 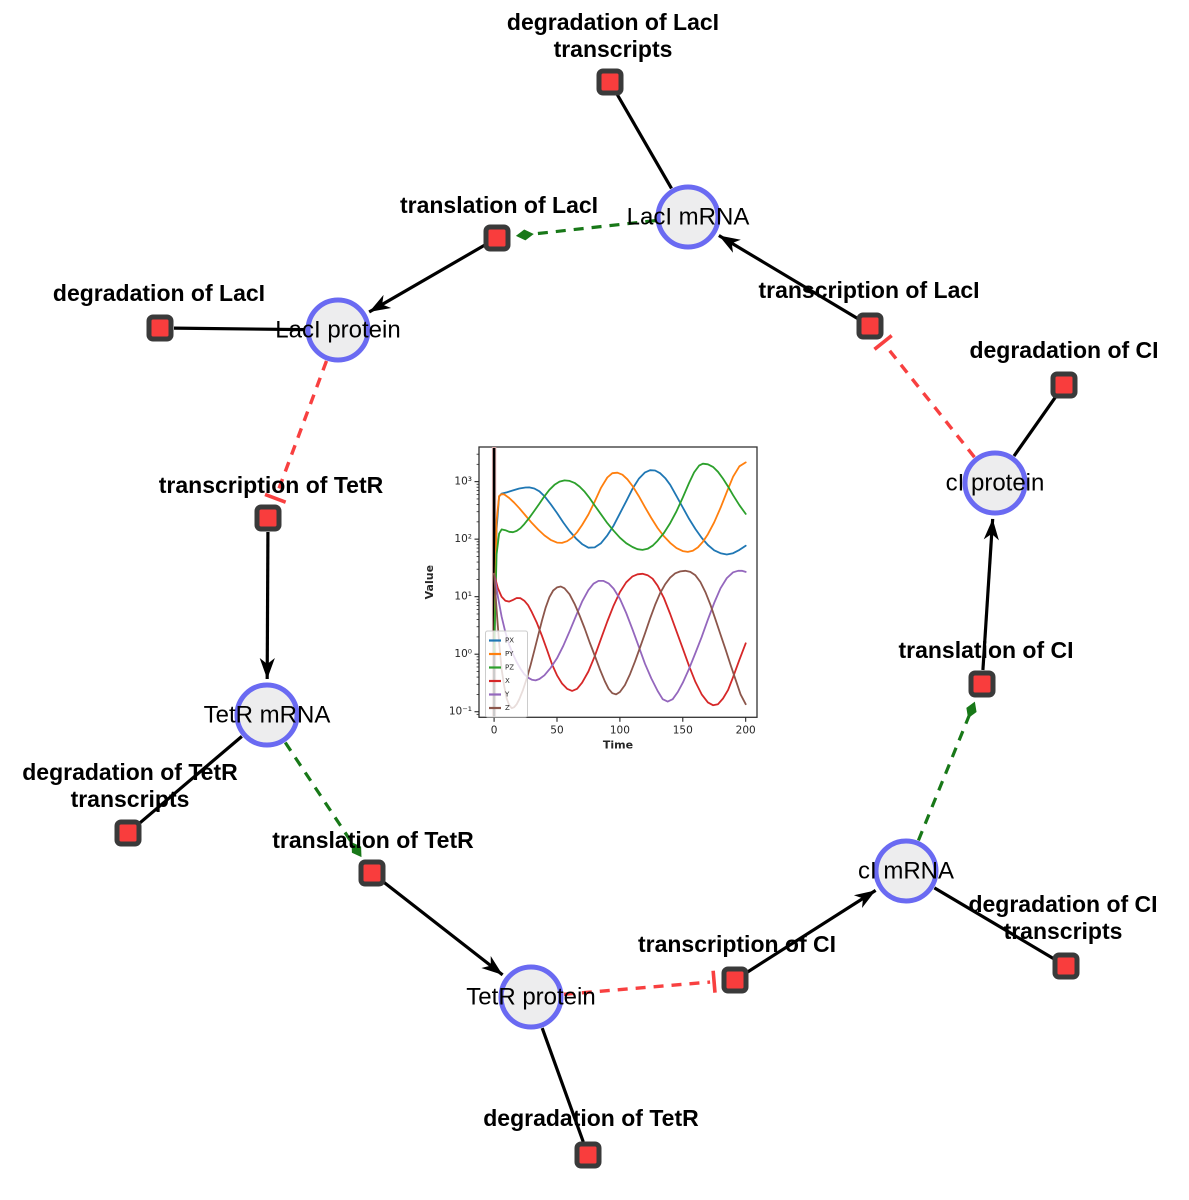 What do you see at coordinates (463, 654) in the screenshot?
I see `y-tick-label: 10⁰` at bounding box center [463, 654].